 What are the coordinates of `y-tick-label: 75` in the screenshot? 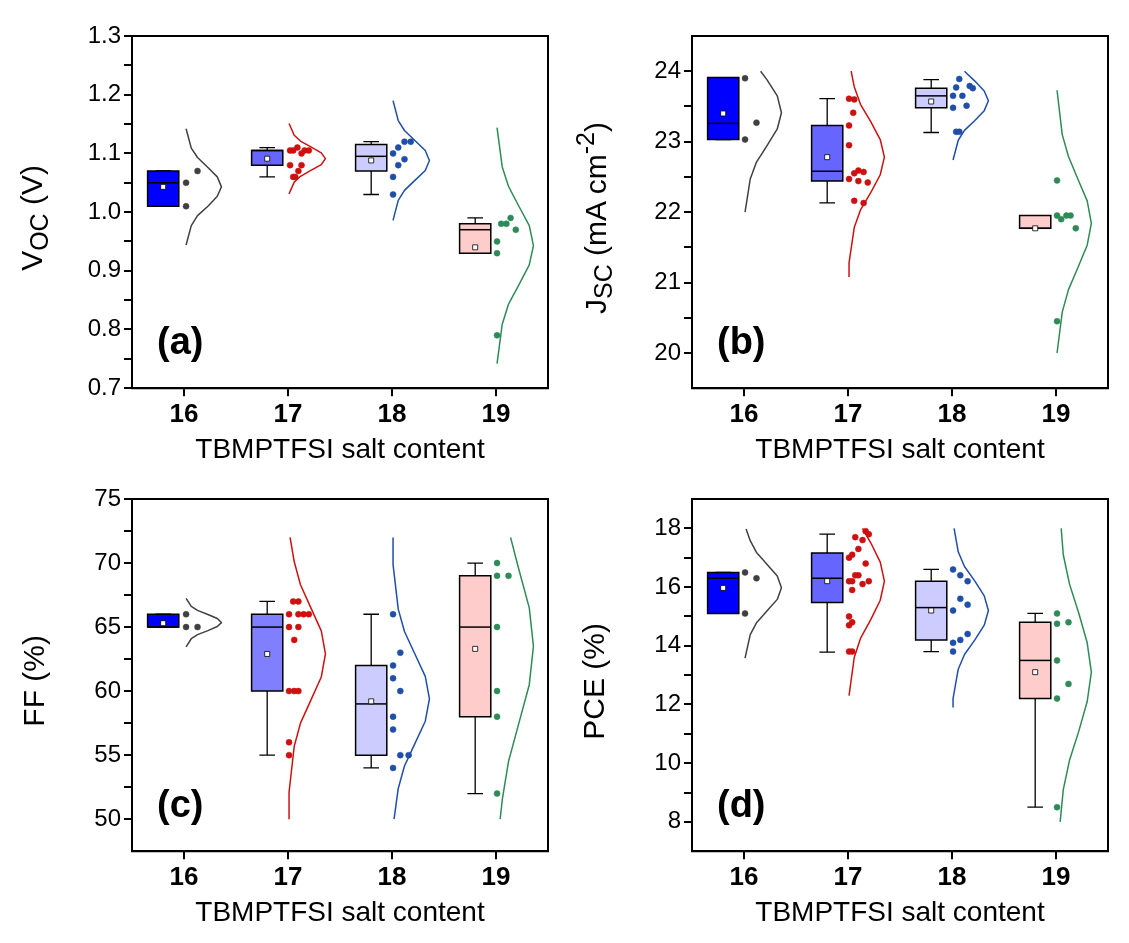 It's located at (107, 497).